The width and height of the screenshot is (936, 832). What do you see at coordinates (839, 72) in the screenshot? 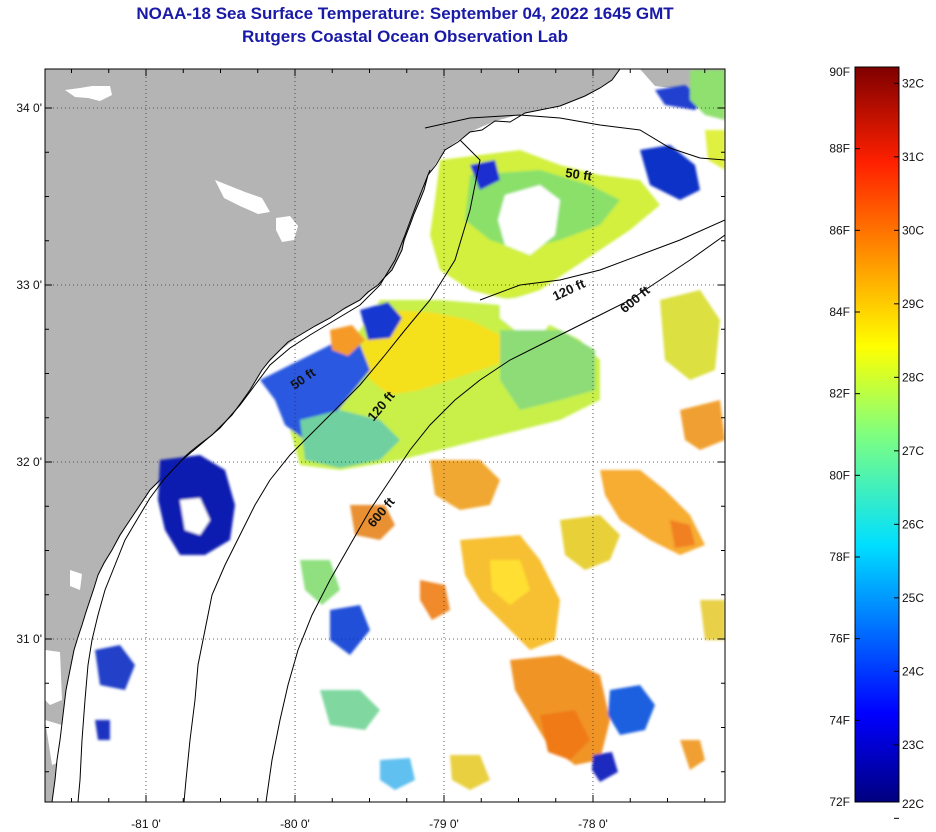
I see `colorbar-label-f: 90F` at bounding box center [839, 72].